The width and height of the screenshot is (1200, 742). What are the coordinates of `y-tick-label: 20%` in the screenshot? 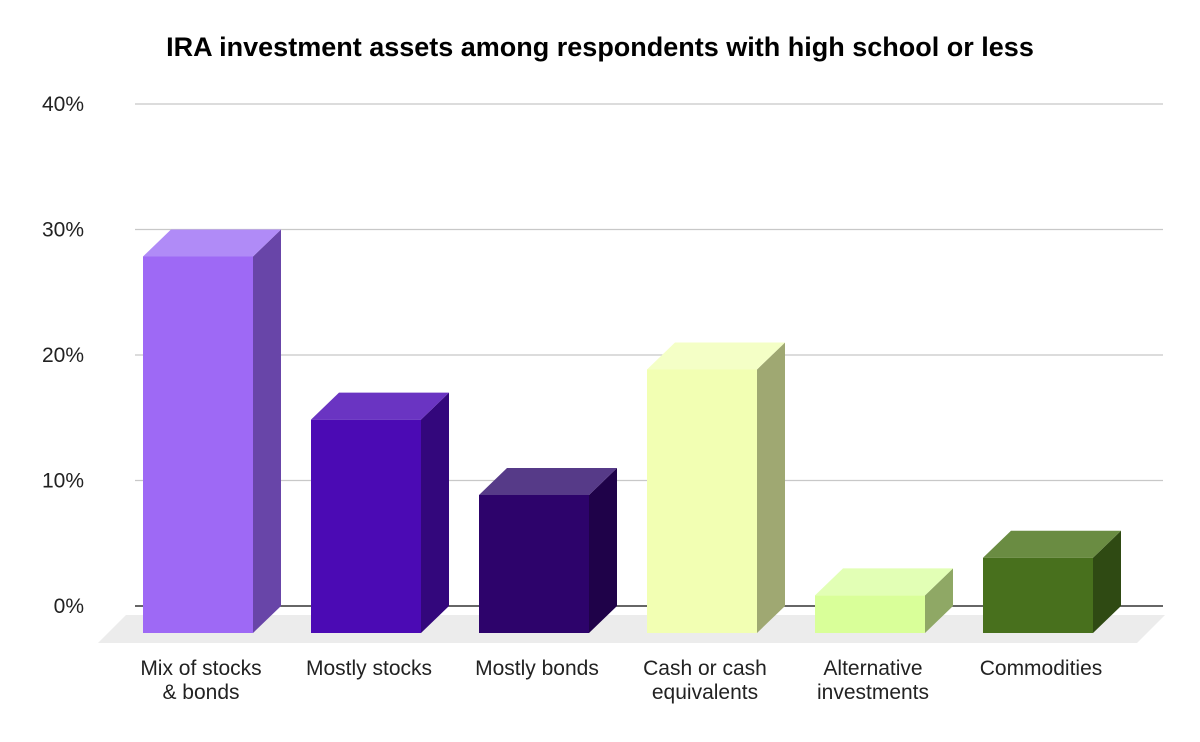 It's located at (63, 355).